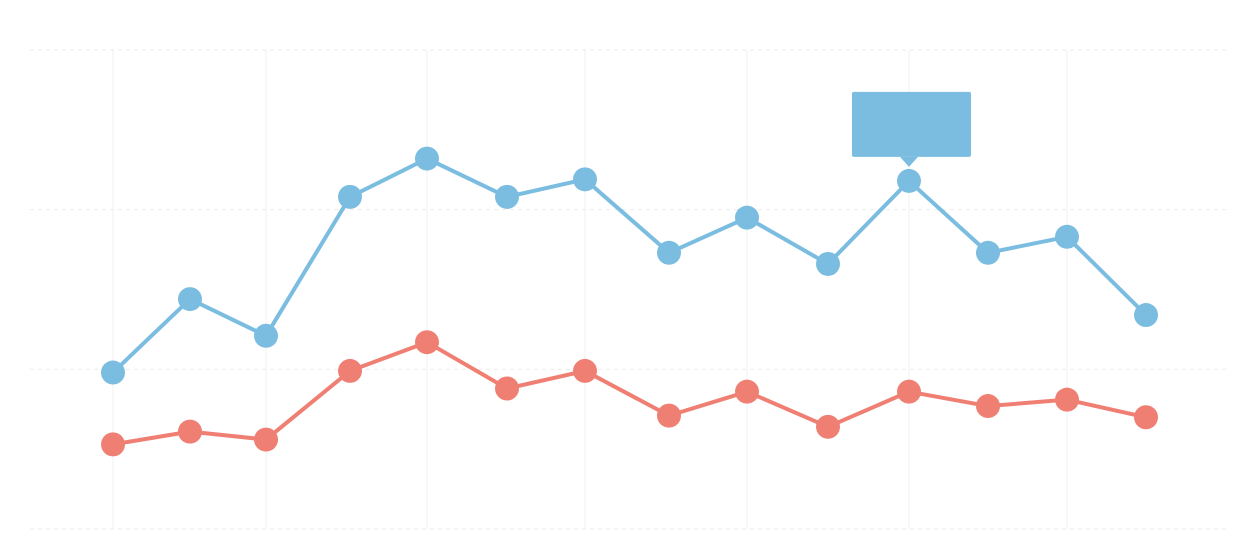 The width and height of the screenshot is (1260, 560). I want to click on tooltip-pointer, so click(909, 161).